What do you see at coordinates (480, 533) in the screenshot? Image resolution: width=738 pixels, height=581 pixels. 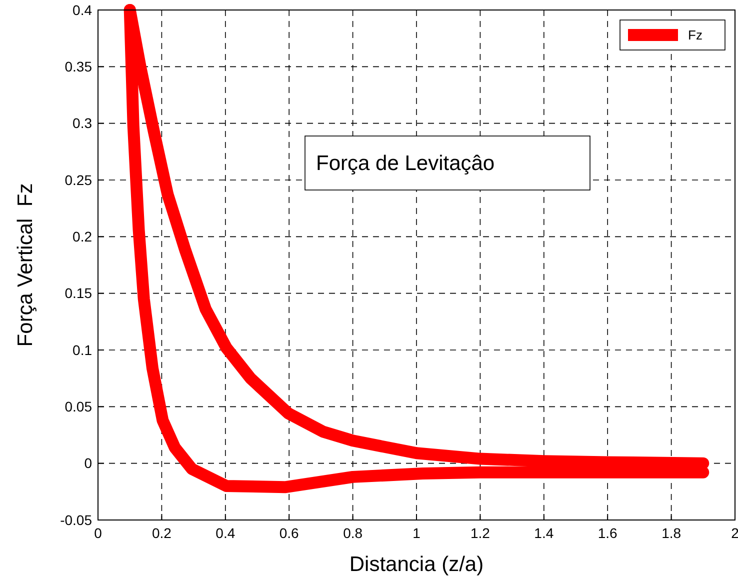 I see `x-tick-label: 1.2` at bounding box center [480, 533].